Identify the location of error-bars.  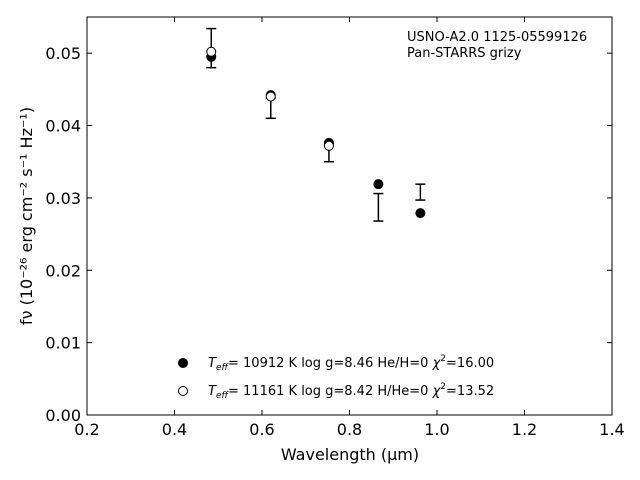
(316, 124).